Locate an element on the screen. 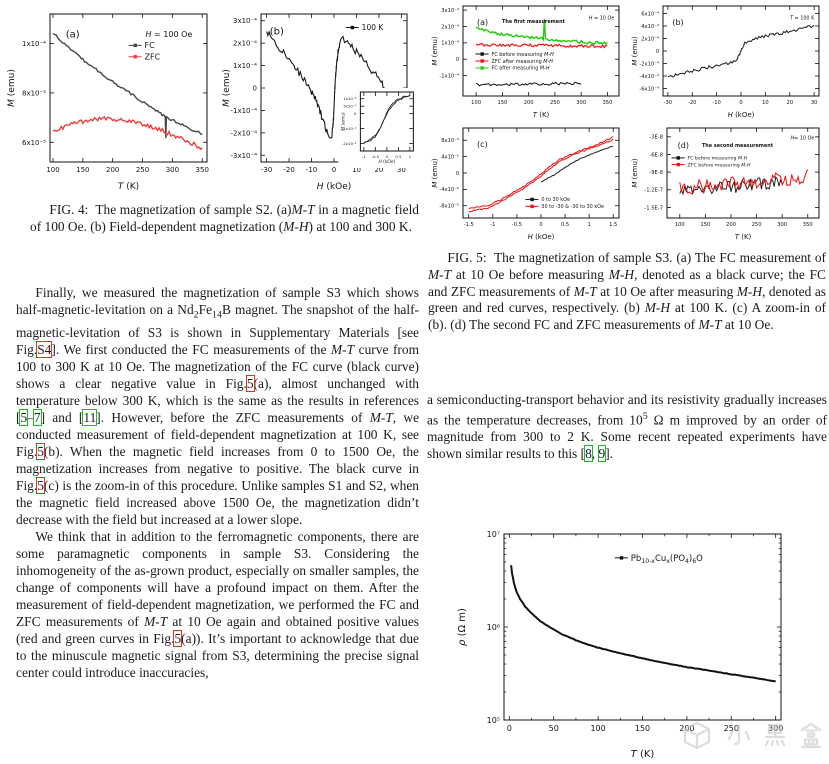  svg-text: 10⁵ is located at coordinates (493, 720).